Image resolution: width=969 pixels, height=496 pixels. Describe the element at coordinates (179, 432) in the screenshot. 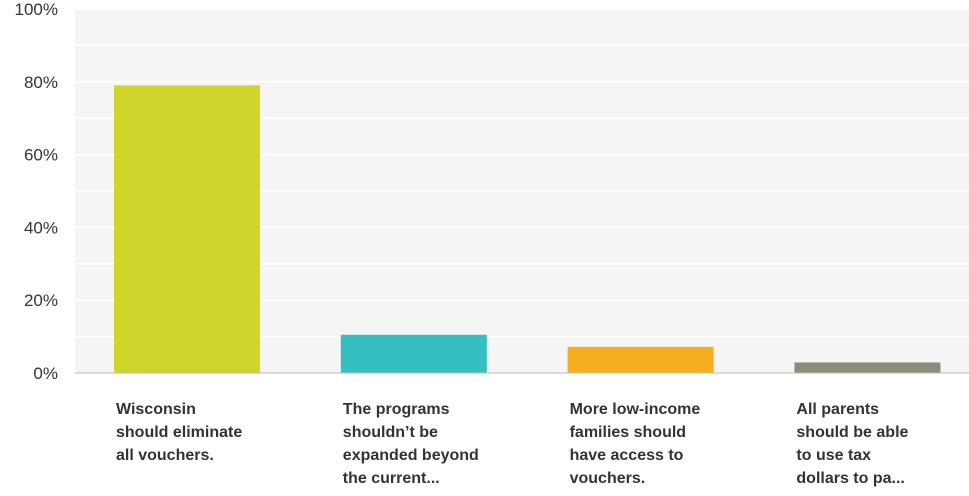

I see `x-category-label: Wisconsin should eliminate all vouchers.` at that location.